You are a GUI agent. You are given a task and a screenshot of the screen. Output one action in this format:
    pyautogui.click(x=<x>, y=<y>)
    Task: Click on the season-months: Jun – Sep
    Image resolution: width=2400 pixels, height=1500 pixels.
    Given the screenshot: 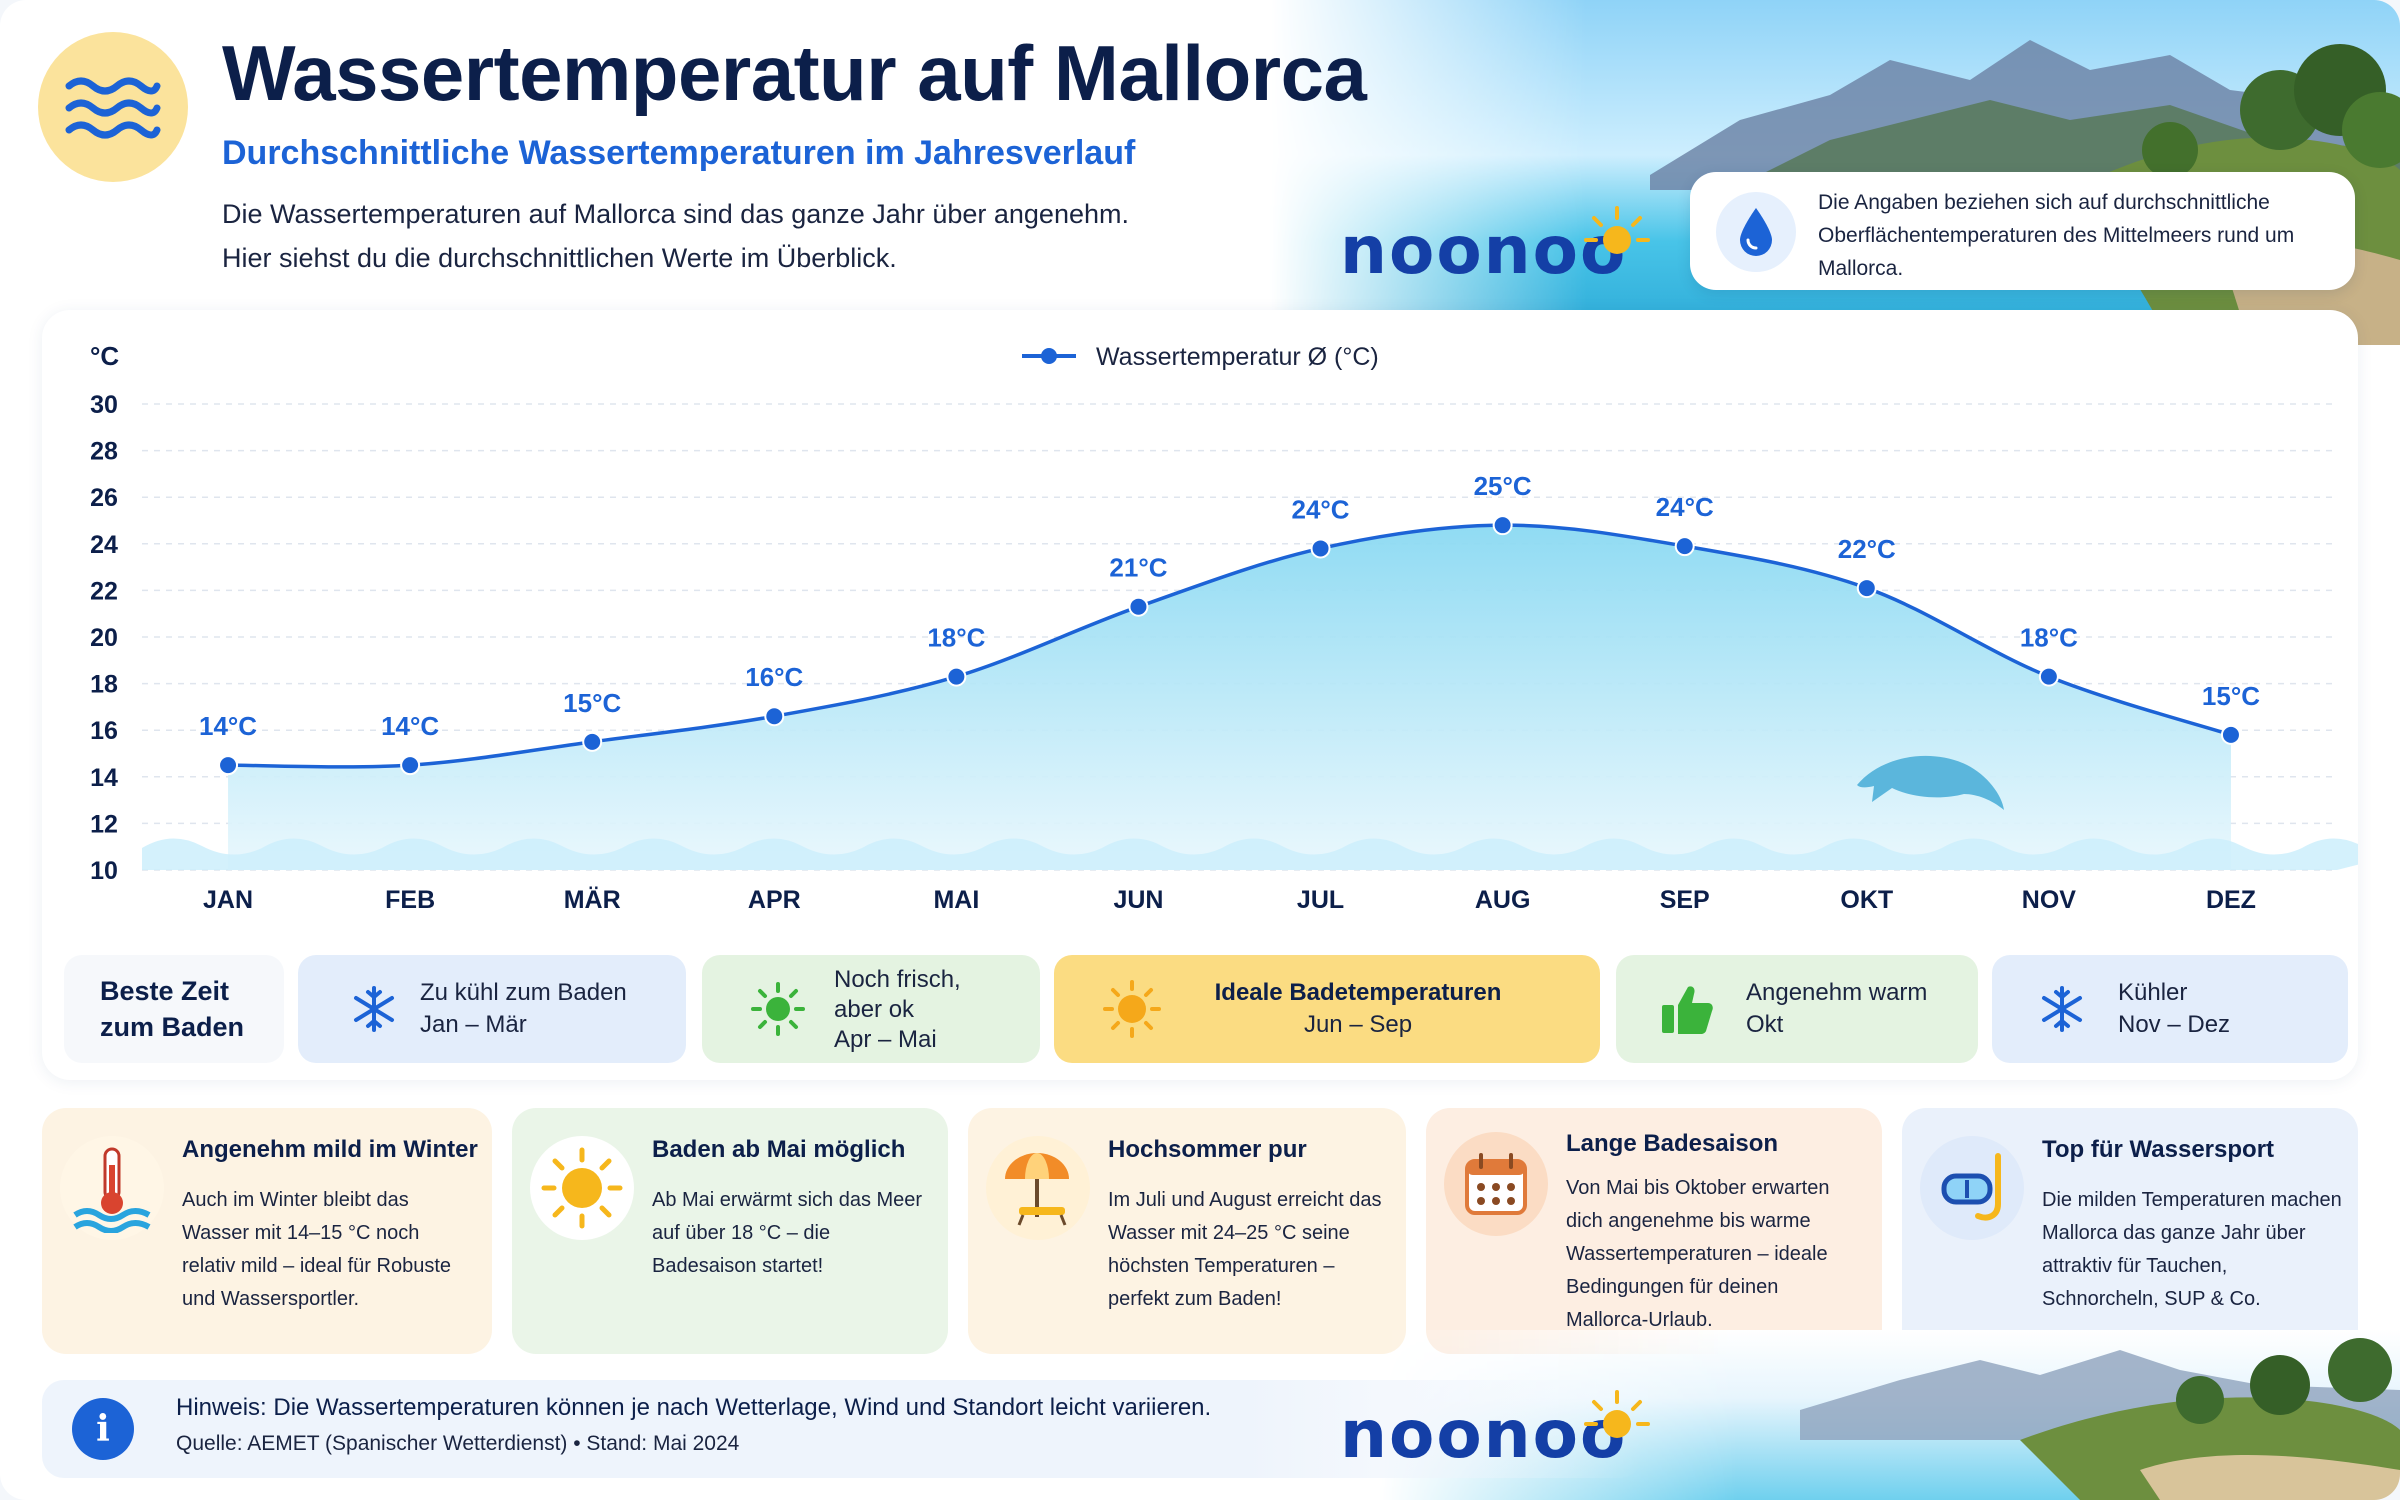 What is the action you would take?
    pyautogui.click(x=1358, y=1024)
    